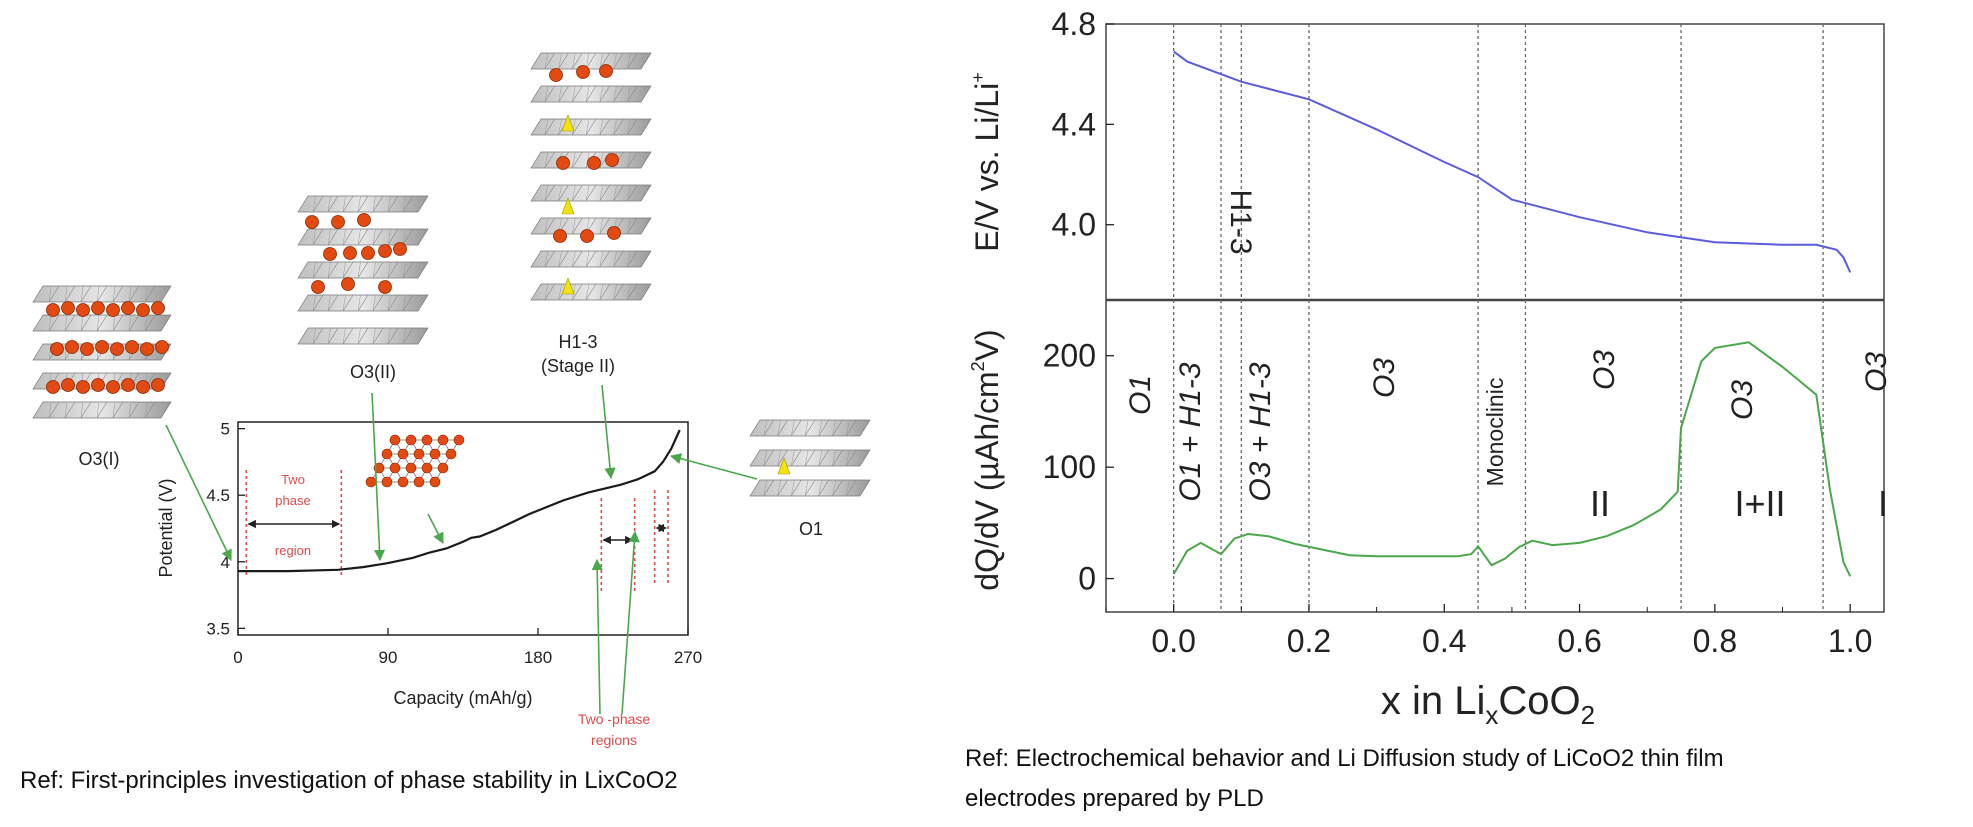 This screenshot has height=827, width=1973. I want to click on voltage-xtick-label: 270, so click(688, 657).